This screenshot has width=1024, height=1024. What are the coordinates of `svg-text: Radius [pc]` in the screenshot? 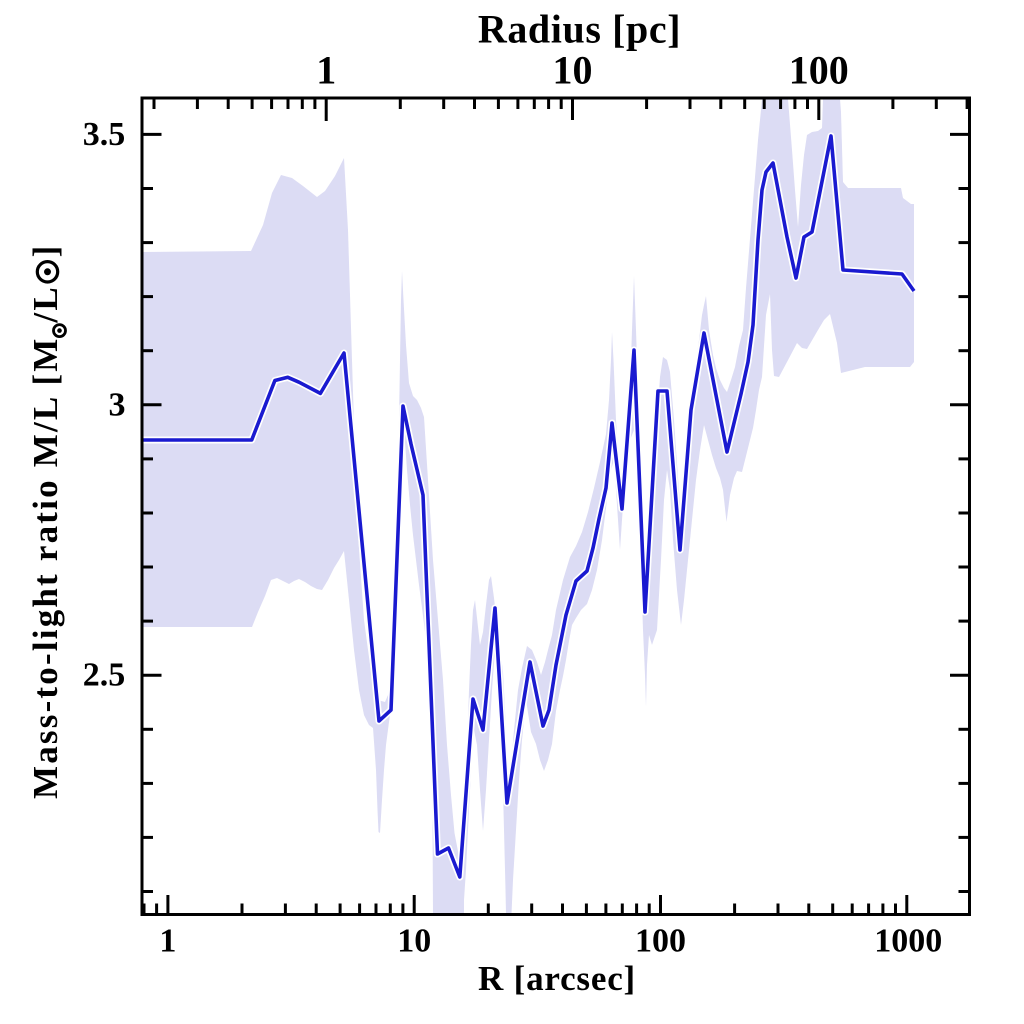 It's located at (579, 29).